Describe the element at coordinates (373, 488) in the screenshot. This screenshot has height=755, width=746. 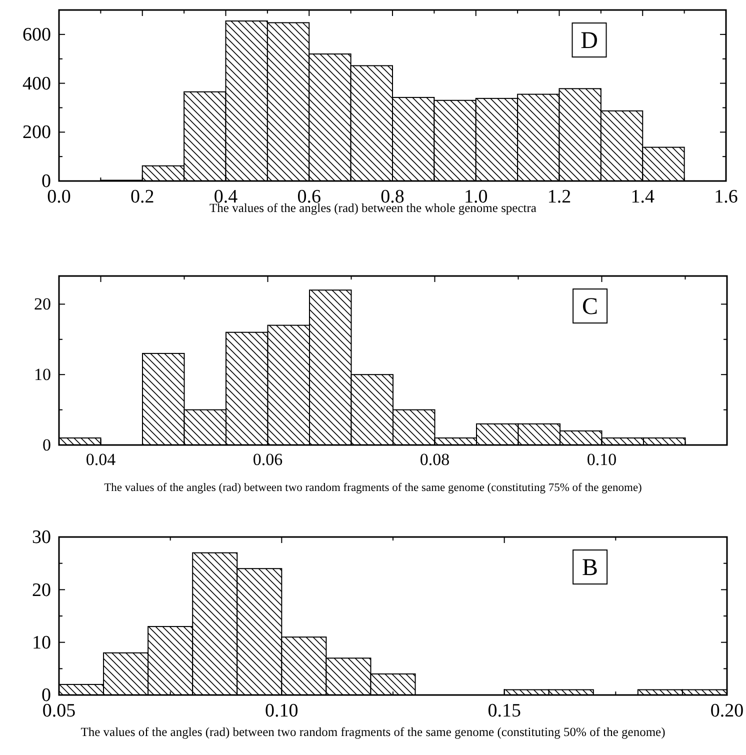
I see `x-axis-title: The values of the angles (rad) between two random fragments of the same genome (constituting 75% of the genome)` at that location.